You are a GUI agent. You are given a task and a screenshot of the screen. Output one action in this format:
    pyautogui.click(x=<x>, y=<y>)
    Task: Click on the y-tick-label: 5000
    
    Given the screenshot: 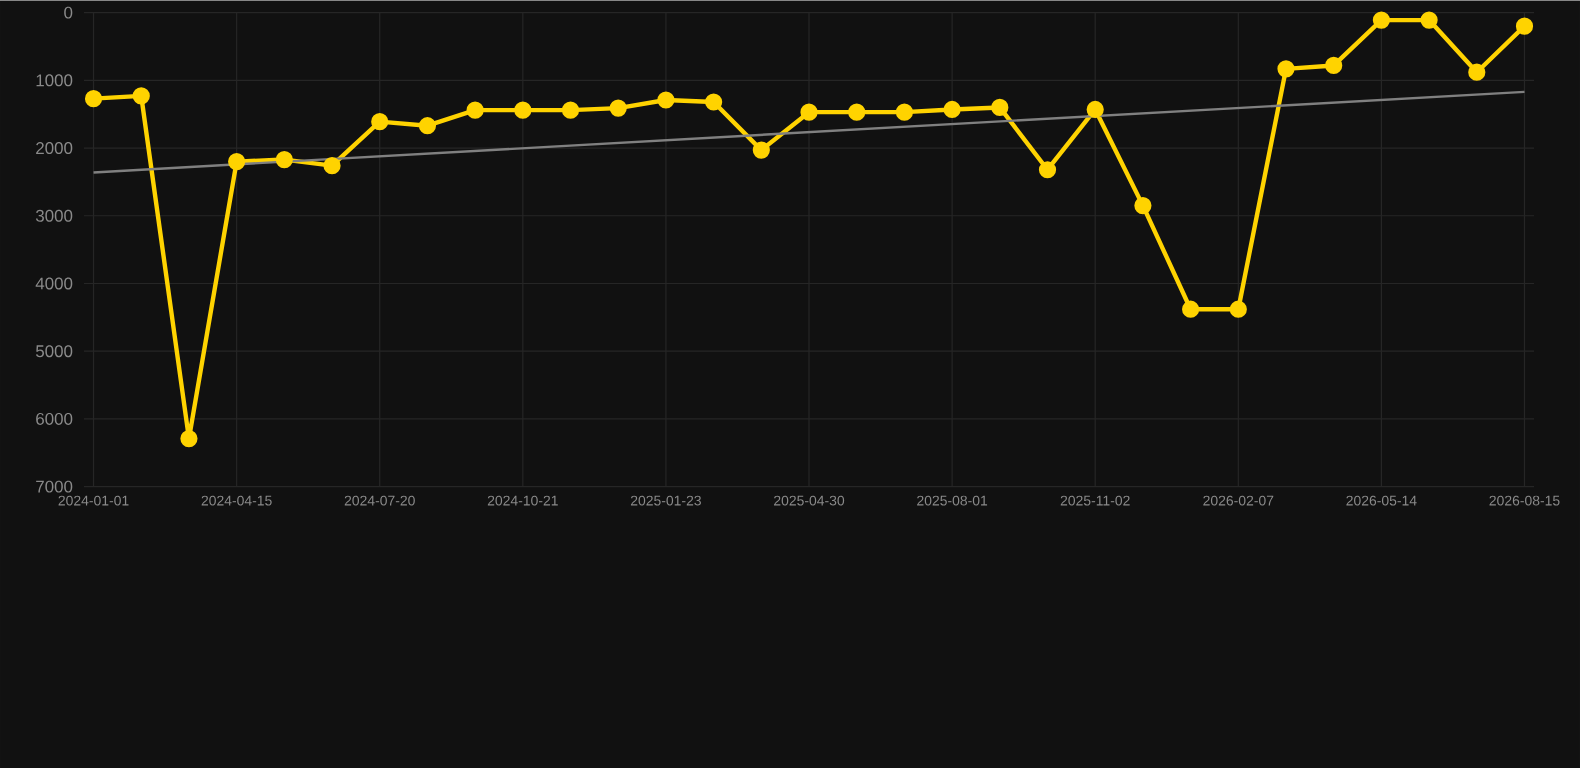 What is the action you would take?
    pyautogui.click(x=54, y=350)
    